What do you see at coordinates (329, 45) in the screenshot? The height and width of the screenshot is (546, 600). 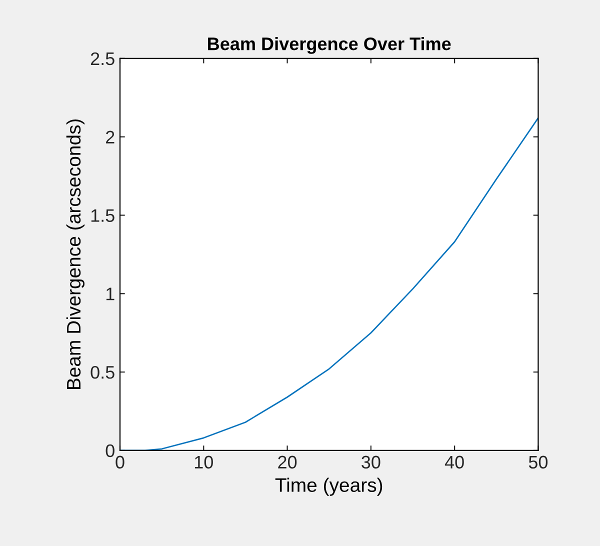 I see `chart-title: Beam Divergence Over Time` at bounding box center [329, 45].